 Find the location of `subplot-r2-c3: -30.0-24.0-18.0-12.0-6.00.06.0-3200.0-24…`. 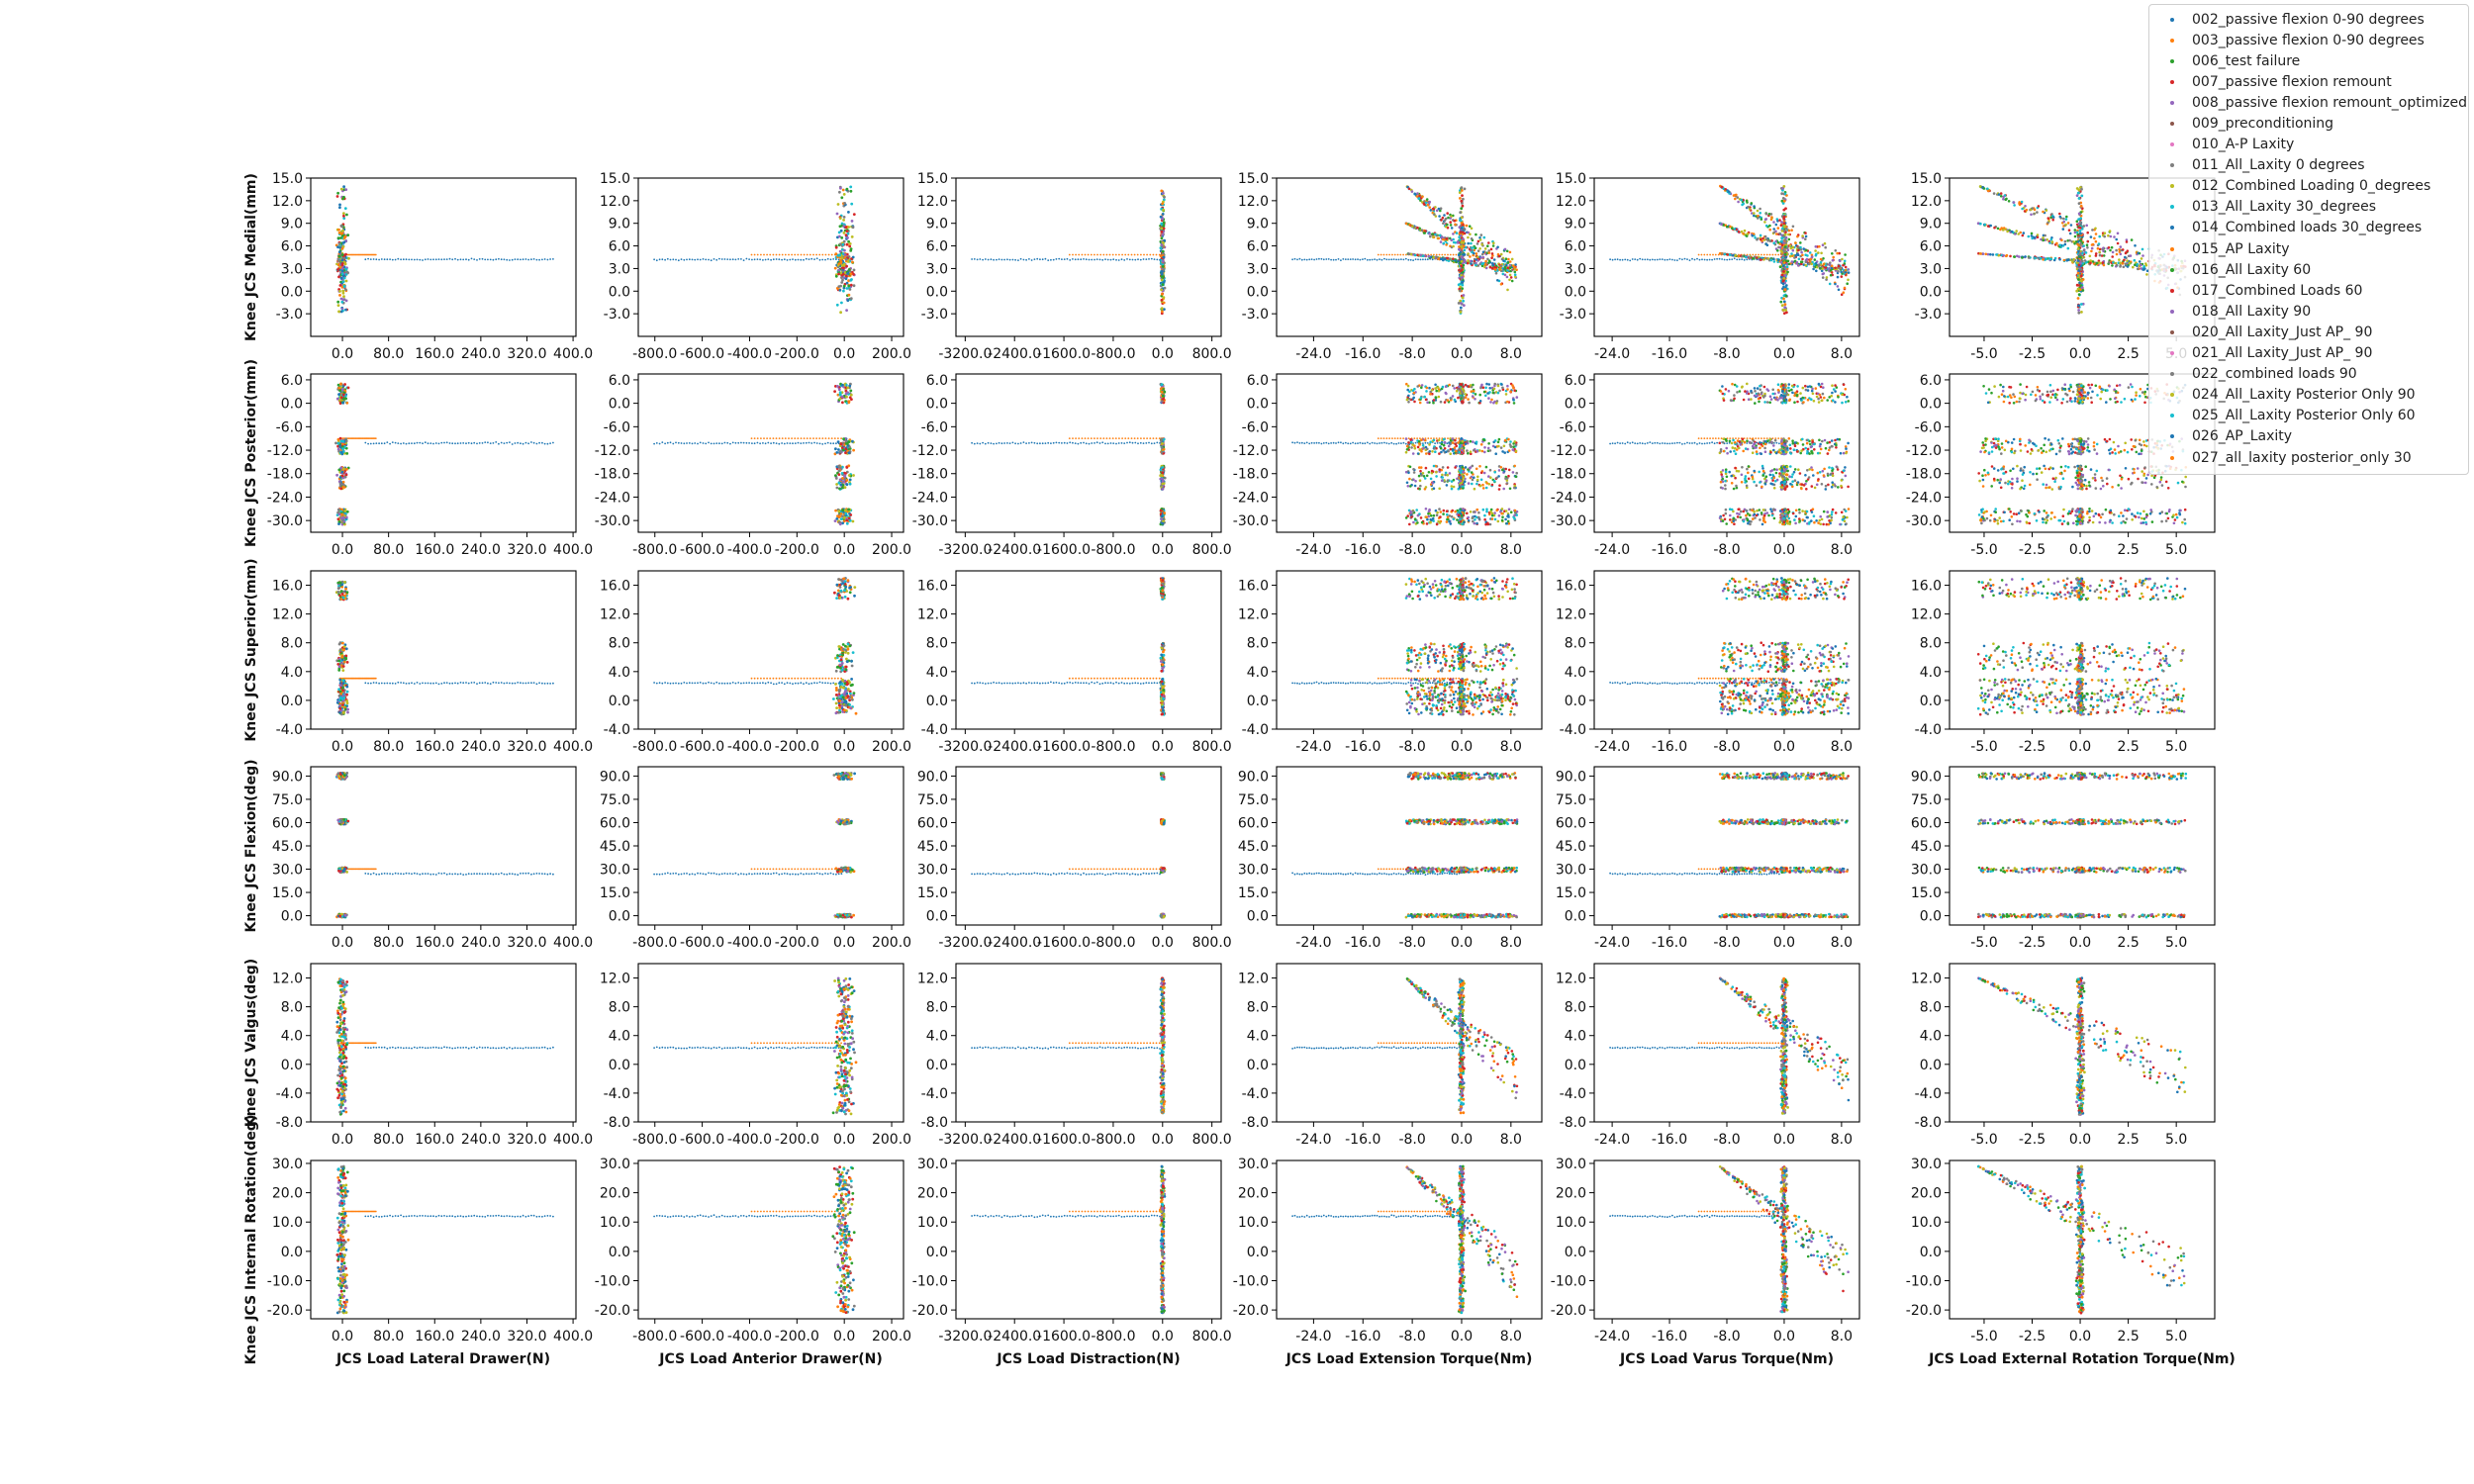

subplot-r2-c3: -30.0-24.0-18.0-12.0-6.00.06.0-3200.0-24… is located at coordinates (1072, 465).